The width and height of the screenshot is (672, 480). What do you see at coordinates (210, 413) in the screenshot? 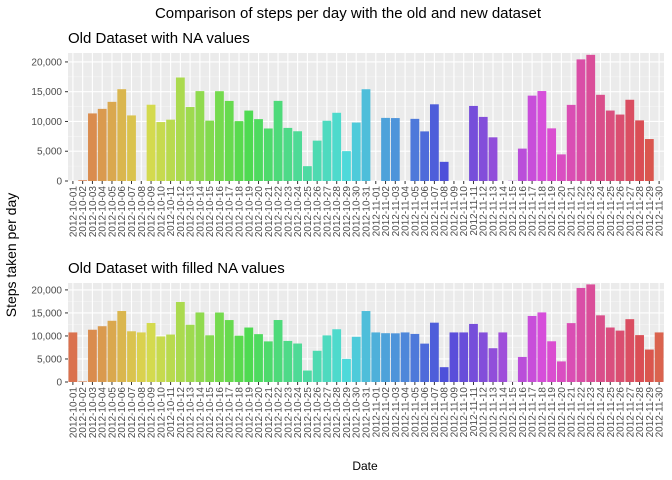
I see `x-tick-label: 2012-10-15` at bounding box center [210, 413].